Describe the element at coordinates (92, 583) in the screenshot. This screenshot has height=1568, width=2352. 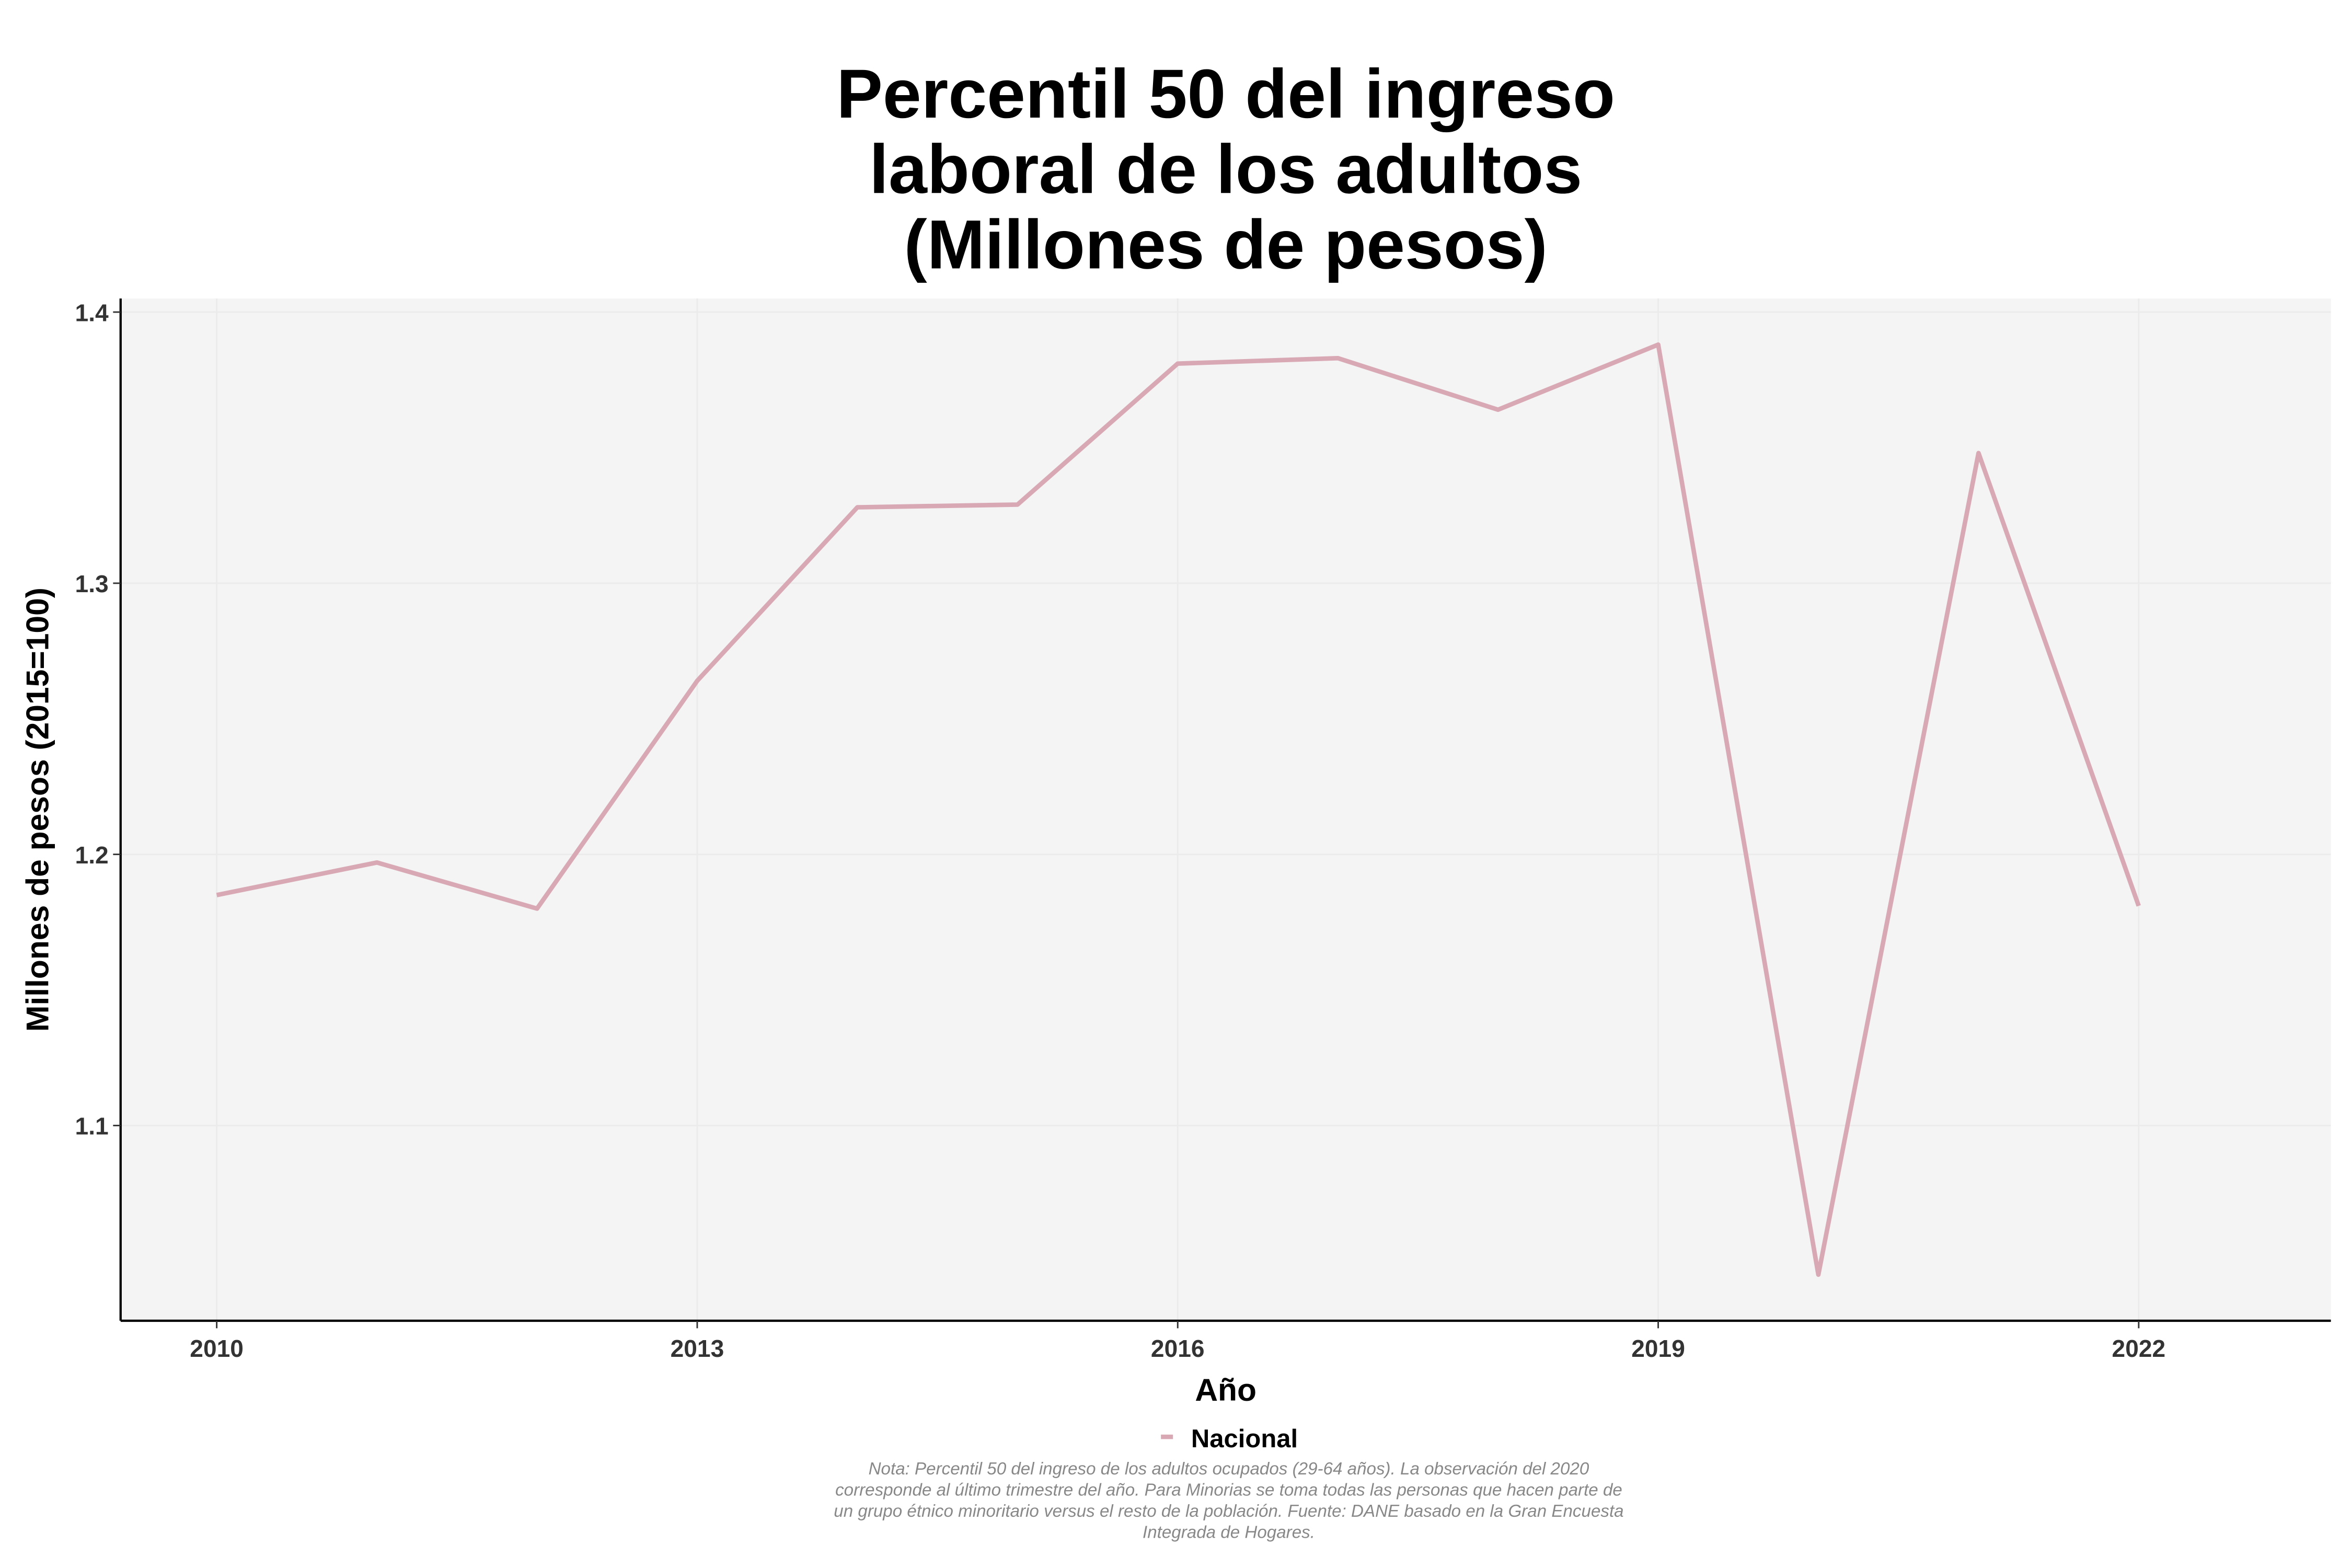
I see `y-tick-label: 1.3` at that location.